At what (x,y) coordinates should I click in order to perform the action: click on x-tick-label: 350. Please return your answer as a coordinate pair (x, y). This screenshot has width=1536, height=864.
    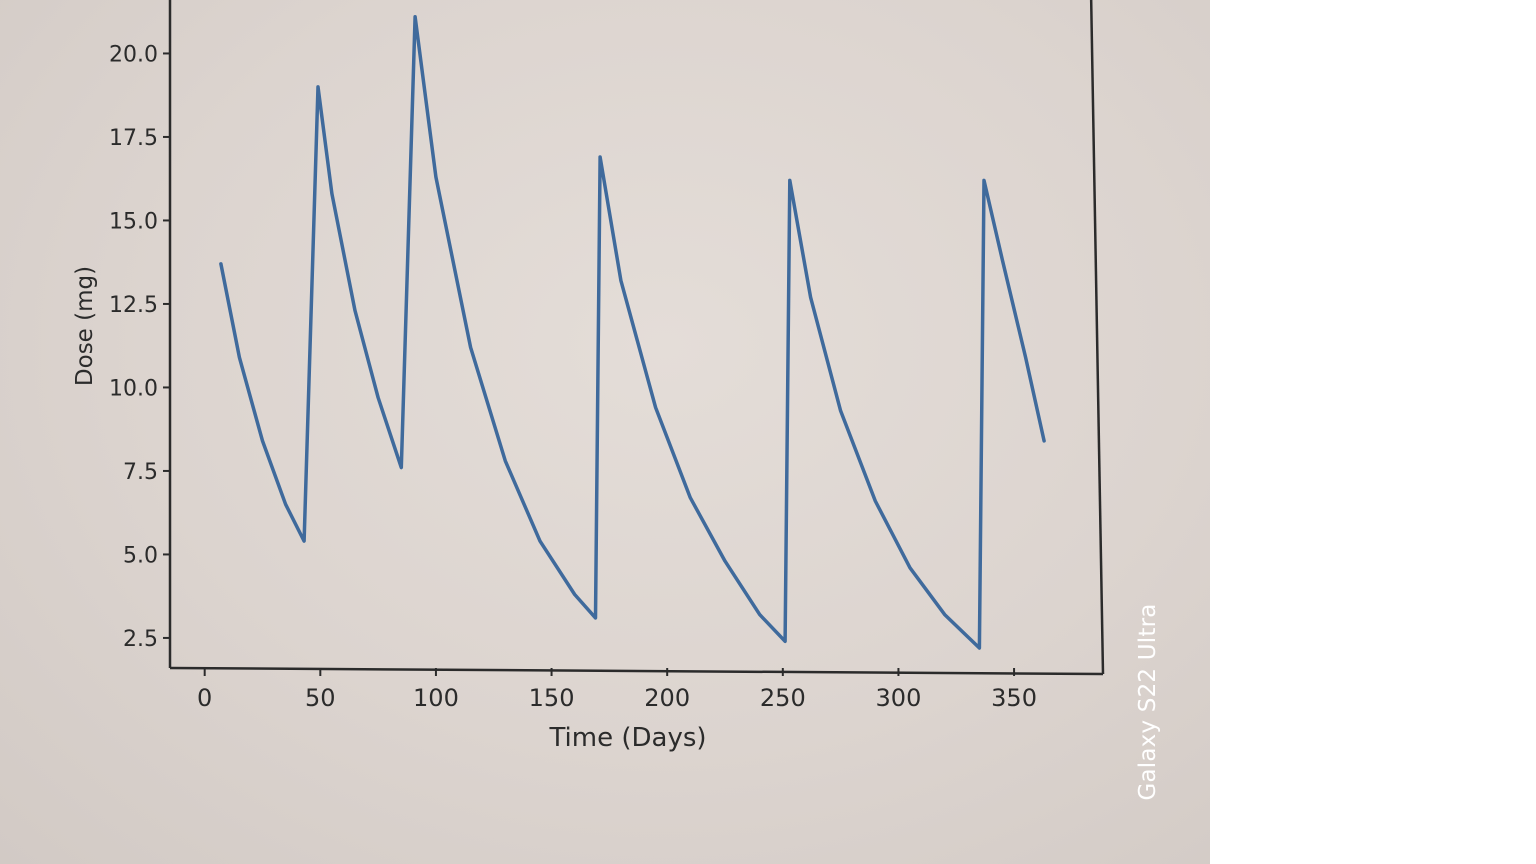
    Looking at the image, I should click on (1014, 698).